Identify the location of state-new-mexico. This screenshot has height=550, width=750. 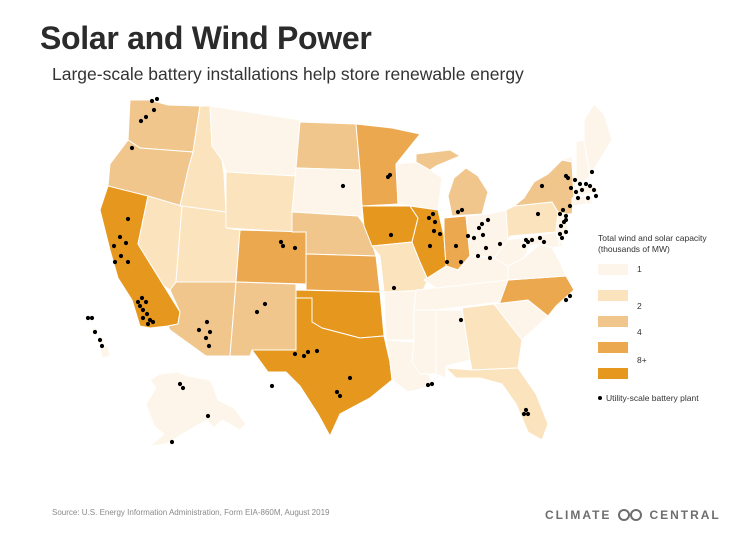
(263, 319).